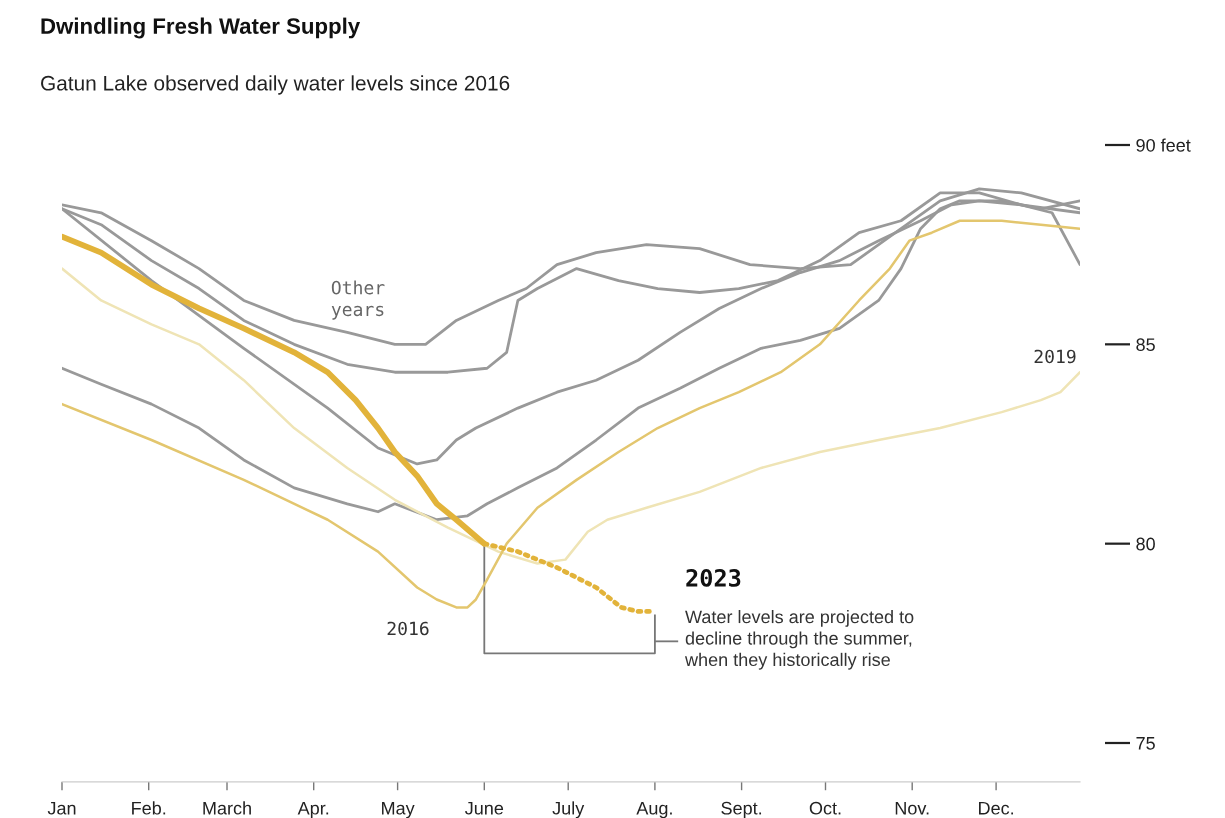 Image resolution: width=1225 pixels, height=818 pixels. I want to click on x-tick-label: Feb., so click(149, 808).